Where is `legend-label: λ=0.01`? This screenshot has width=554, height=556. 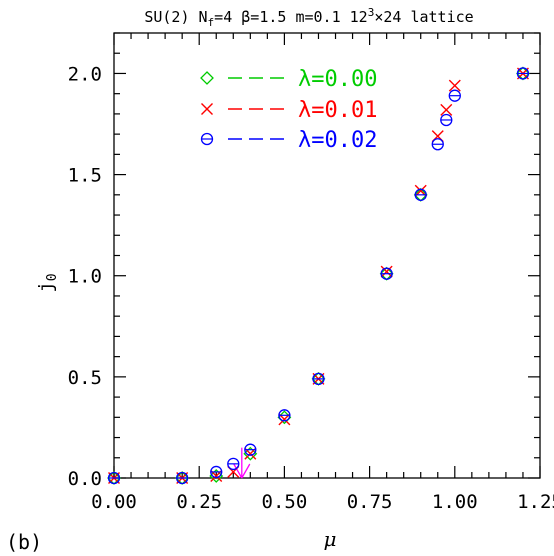
legend-label: λ=0.01 is located at coordinates (337, 110).